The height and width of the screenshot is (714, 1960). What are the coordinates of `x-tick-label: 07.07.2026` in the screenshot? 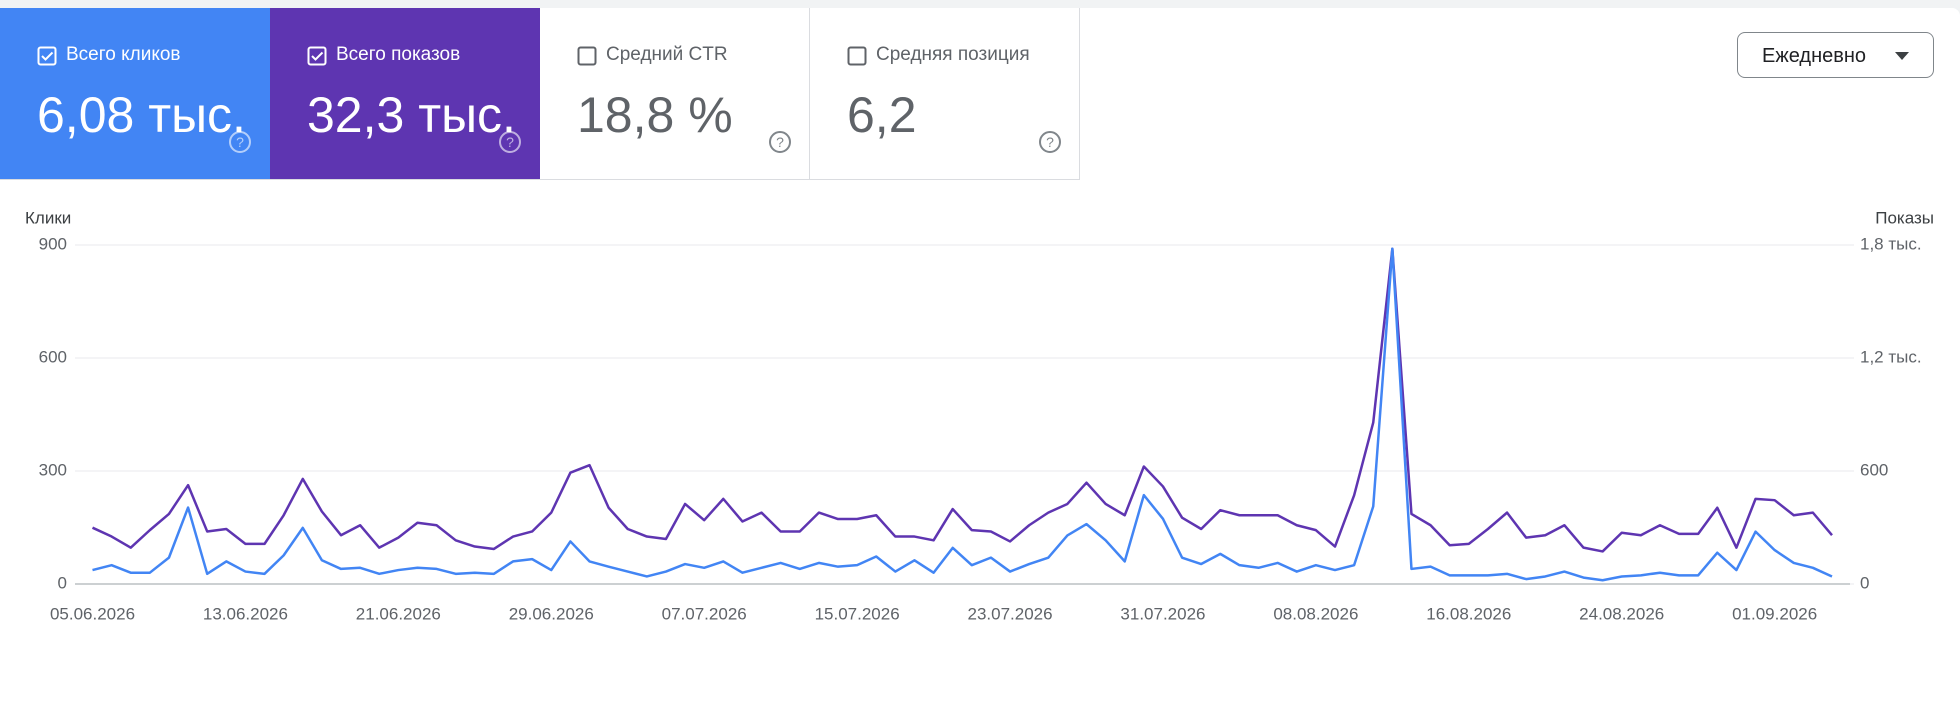 It's located at (704, 613).